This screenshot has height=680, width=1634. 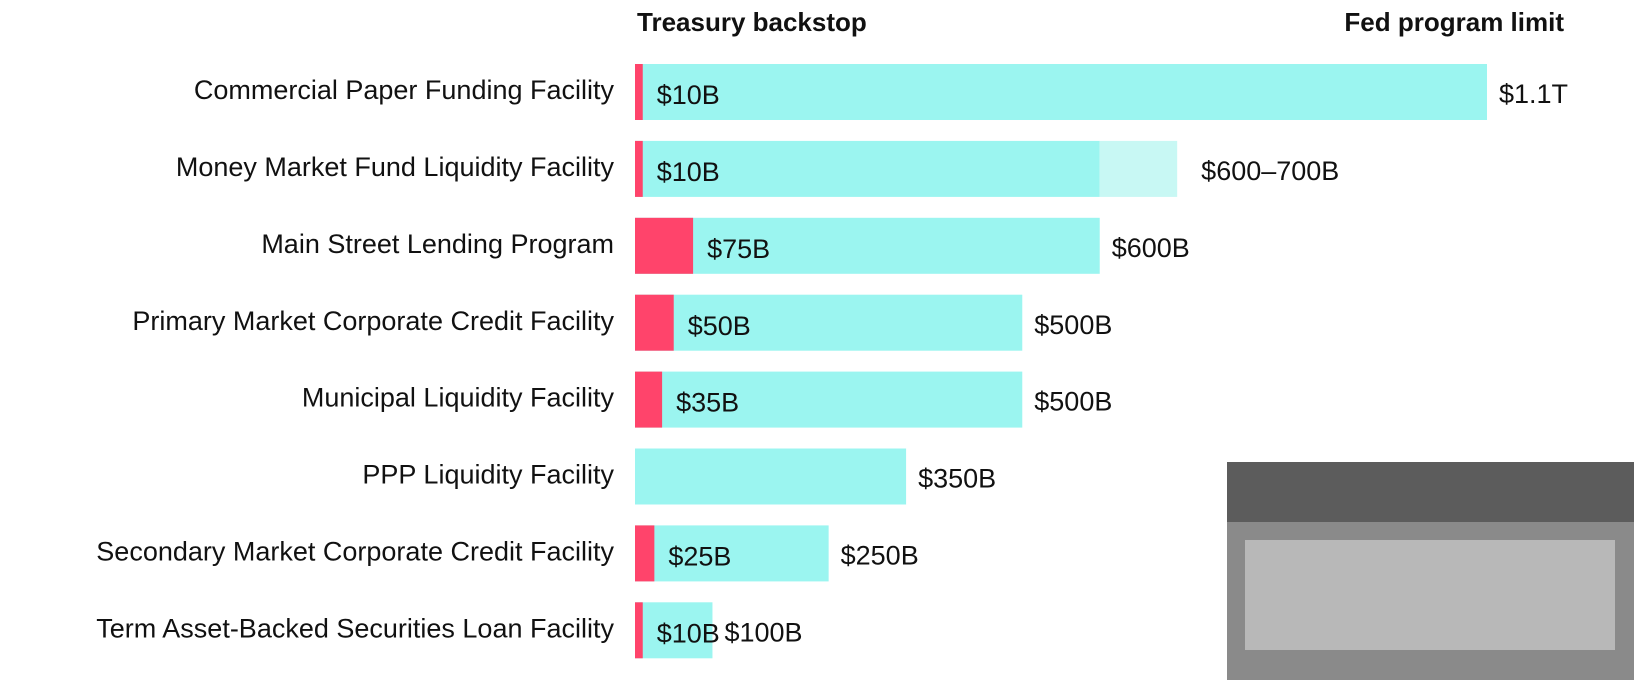 What do you see at coordinates (1454, 22) in the screenshot?
I see `fed-header: Fed program limit` at bounding box center [1454, 22].